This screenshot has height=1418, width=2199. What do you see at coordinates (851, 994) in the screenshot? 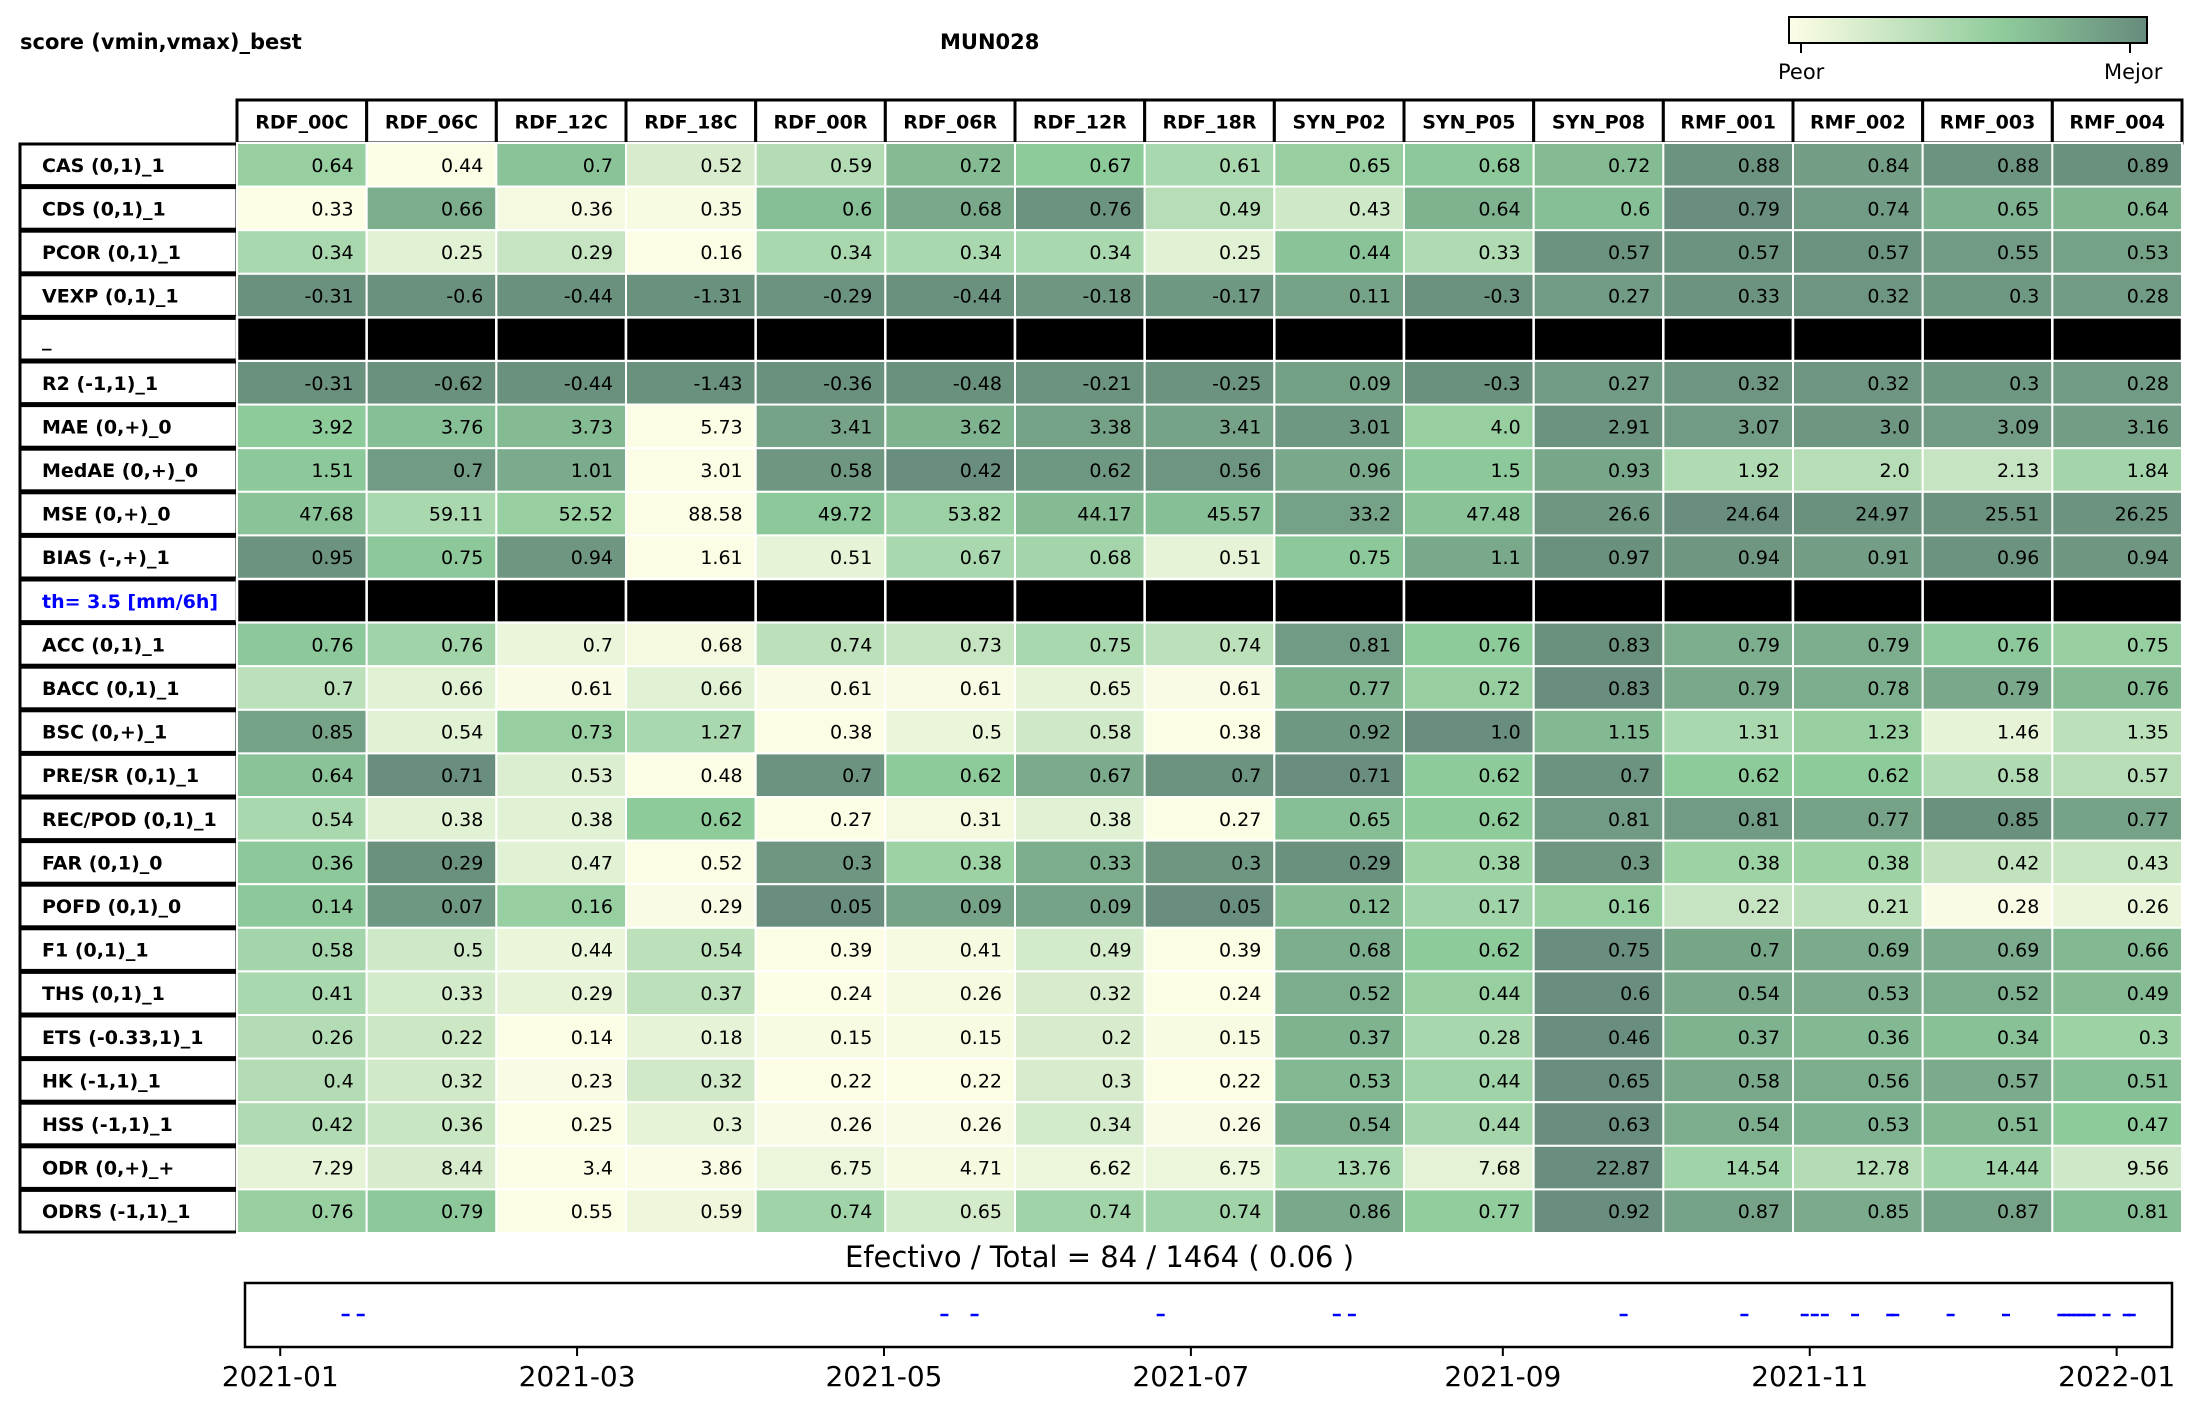
I see `cell-value: 0.24` at bounding box center [851, 994].